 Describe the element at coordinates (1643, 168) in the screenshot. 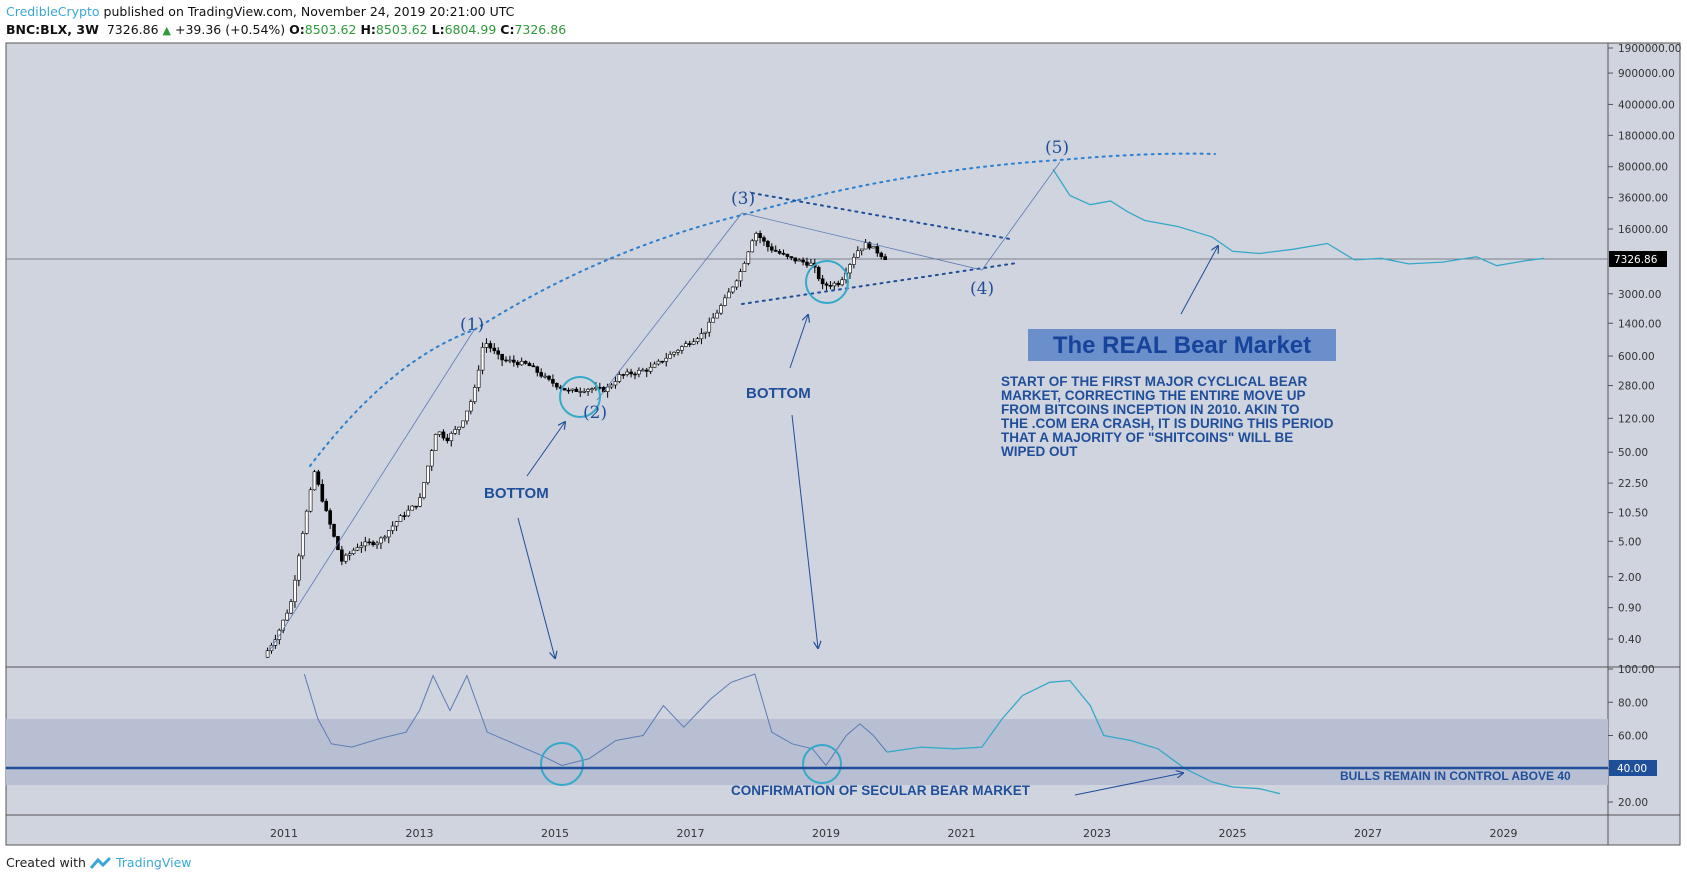

I see `price-tick-label: 80000.00` at that location.